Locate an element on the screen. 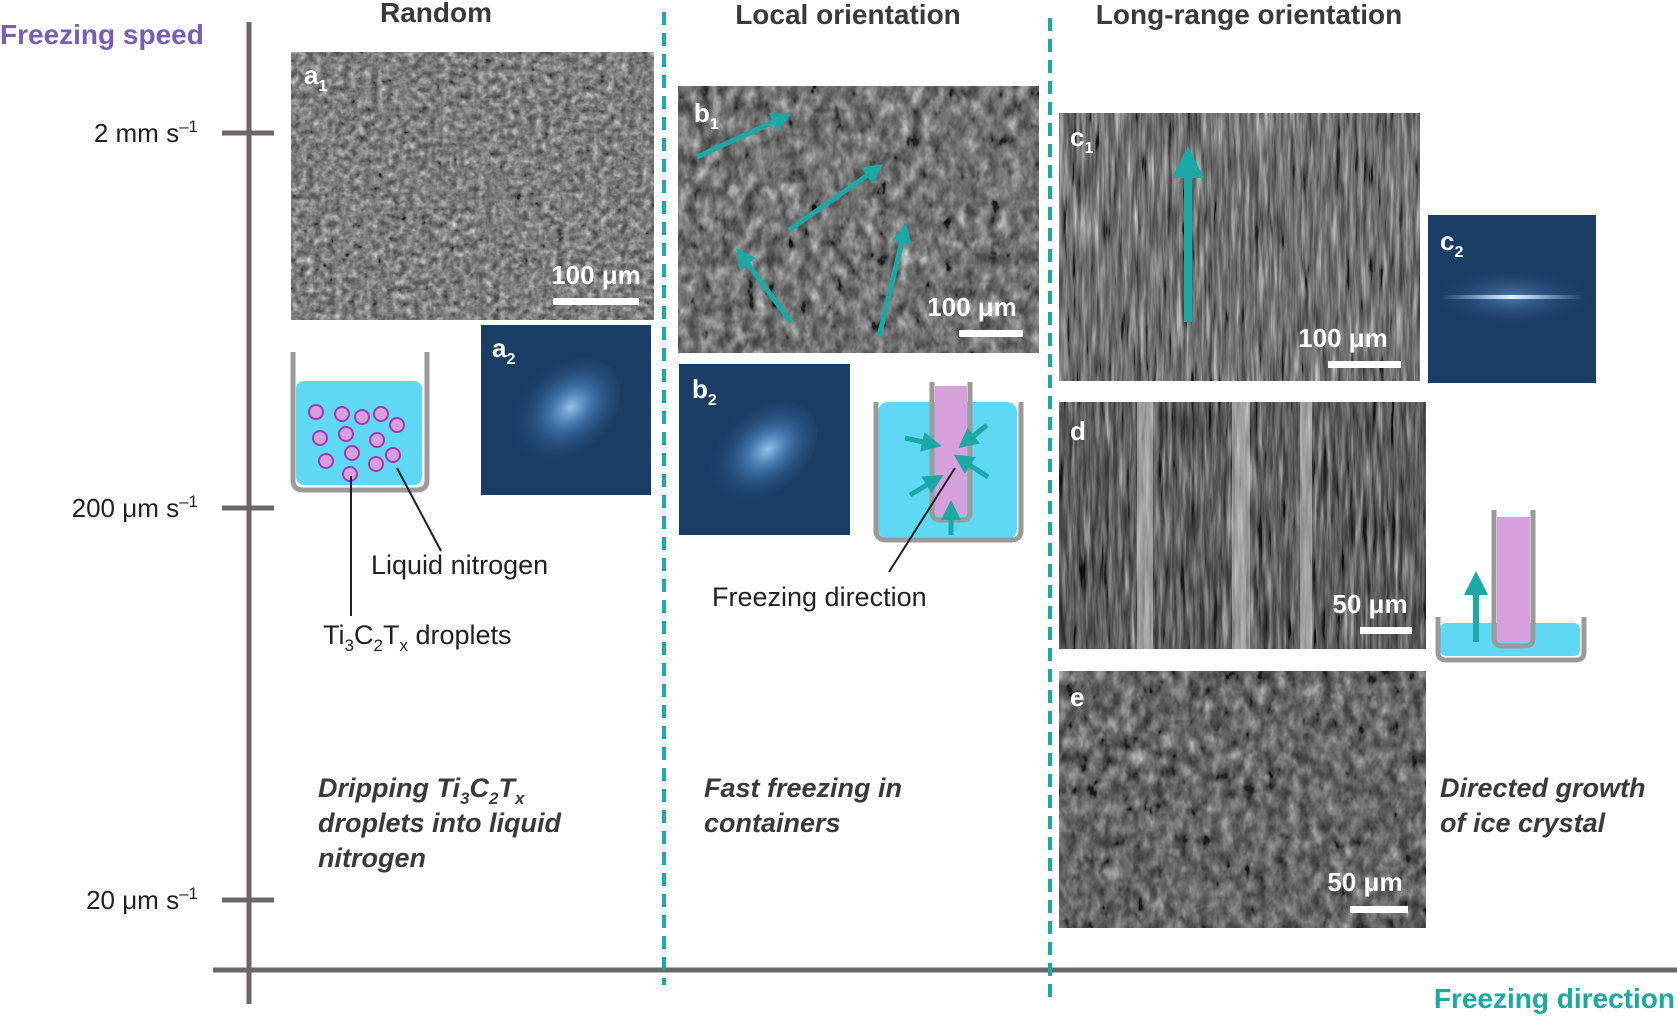  directed-tube-fill is located at coordinates (1513, 579).